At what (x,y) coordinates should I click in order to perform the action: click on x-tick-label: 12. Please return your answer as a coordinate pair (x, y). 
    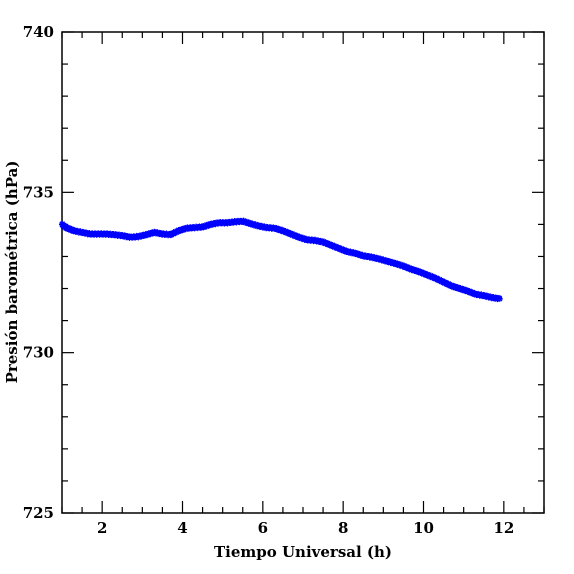
    Looking at the image, I should click on (503, 528).